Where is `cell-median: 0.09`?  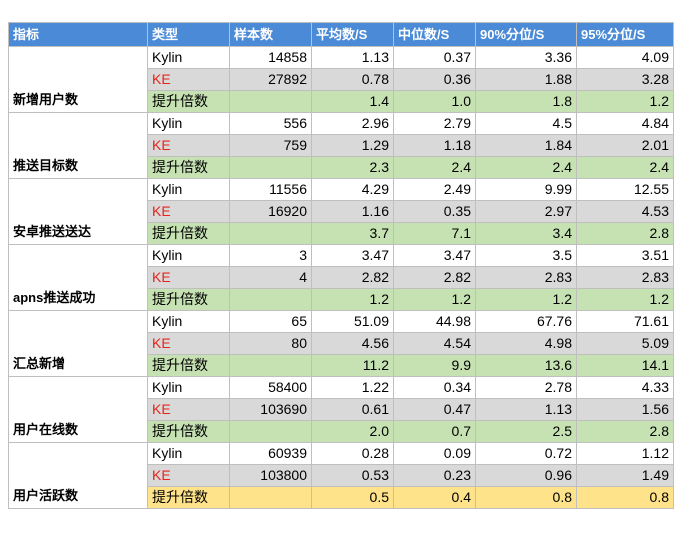 cell-median: 0.09 is located at coordinates (434, 453).